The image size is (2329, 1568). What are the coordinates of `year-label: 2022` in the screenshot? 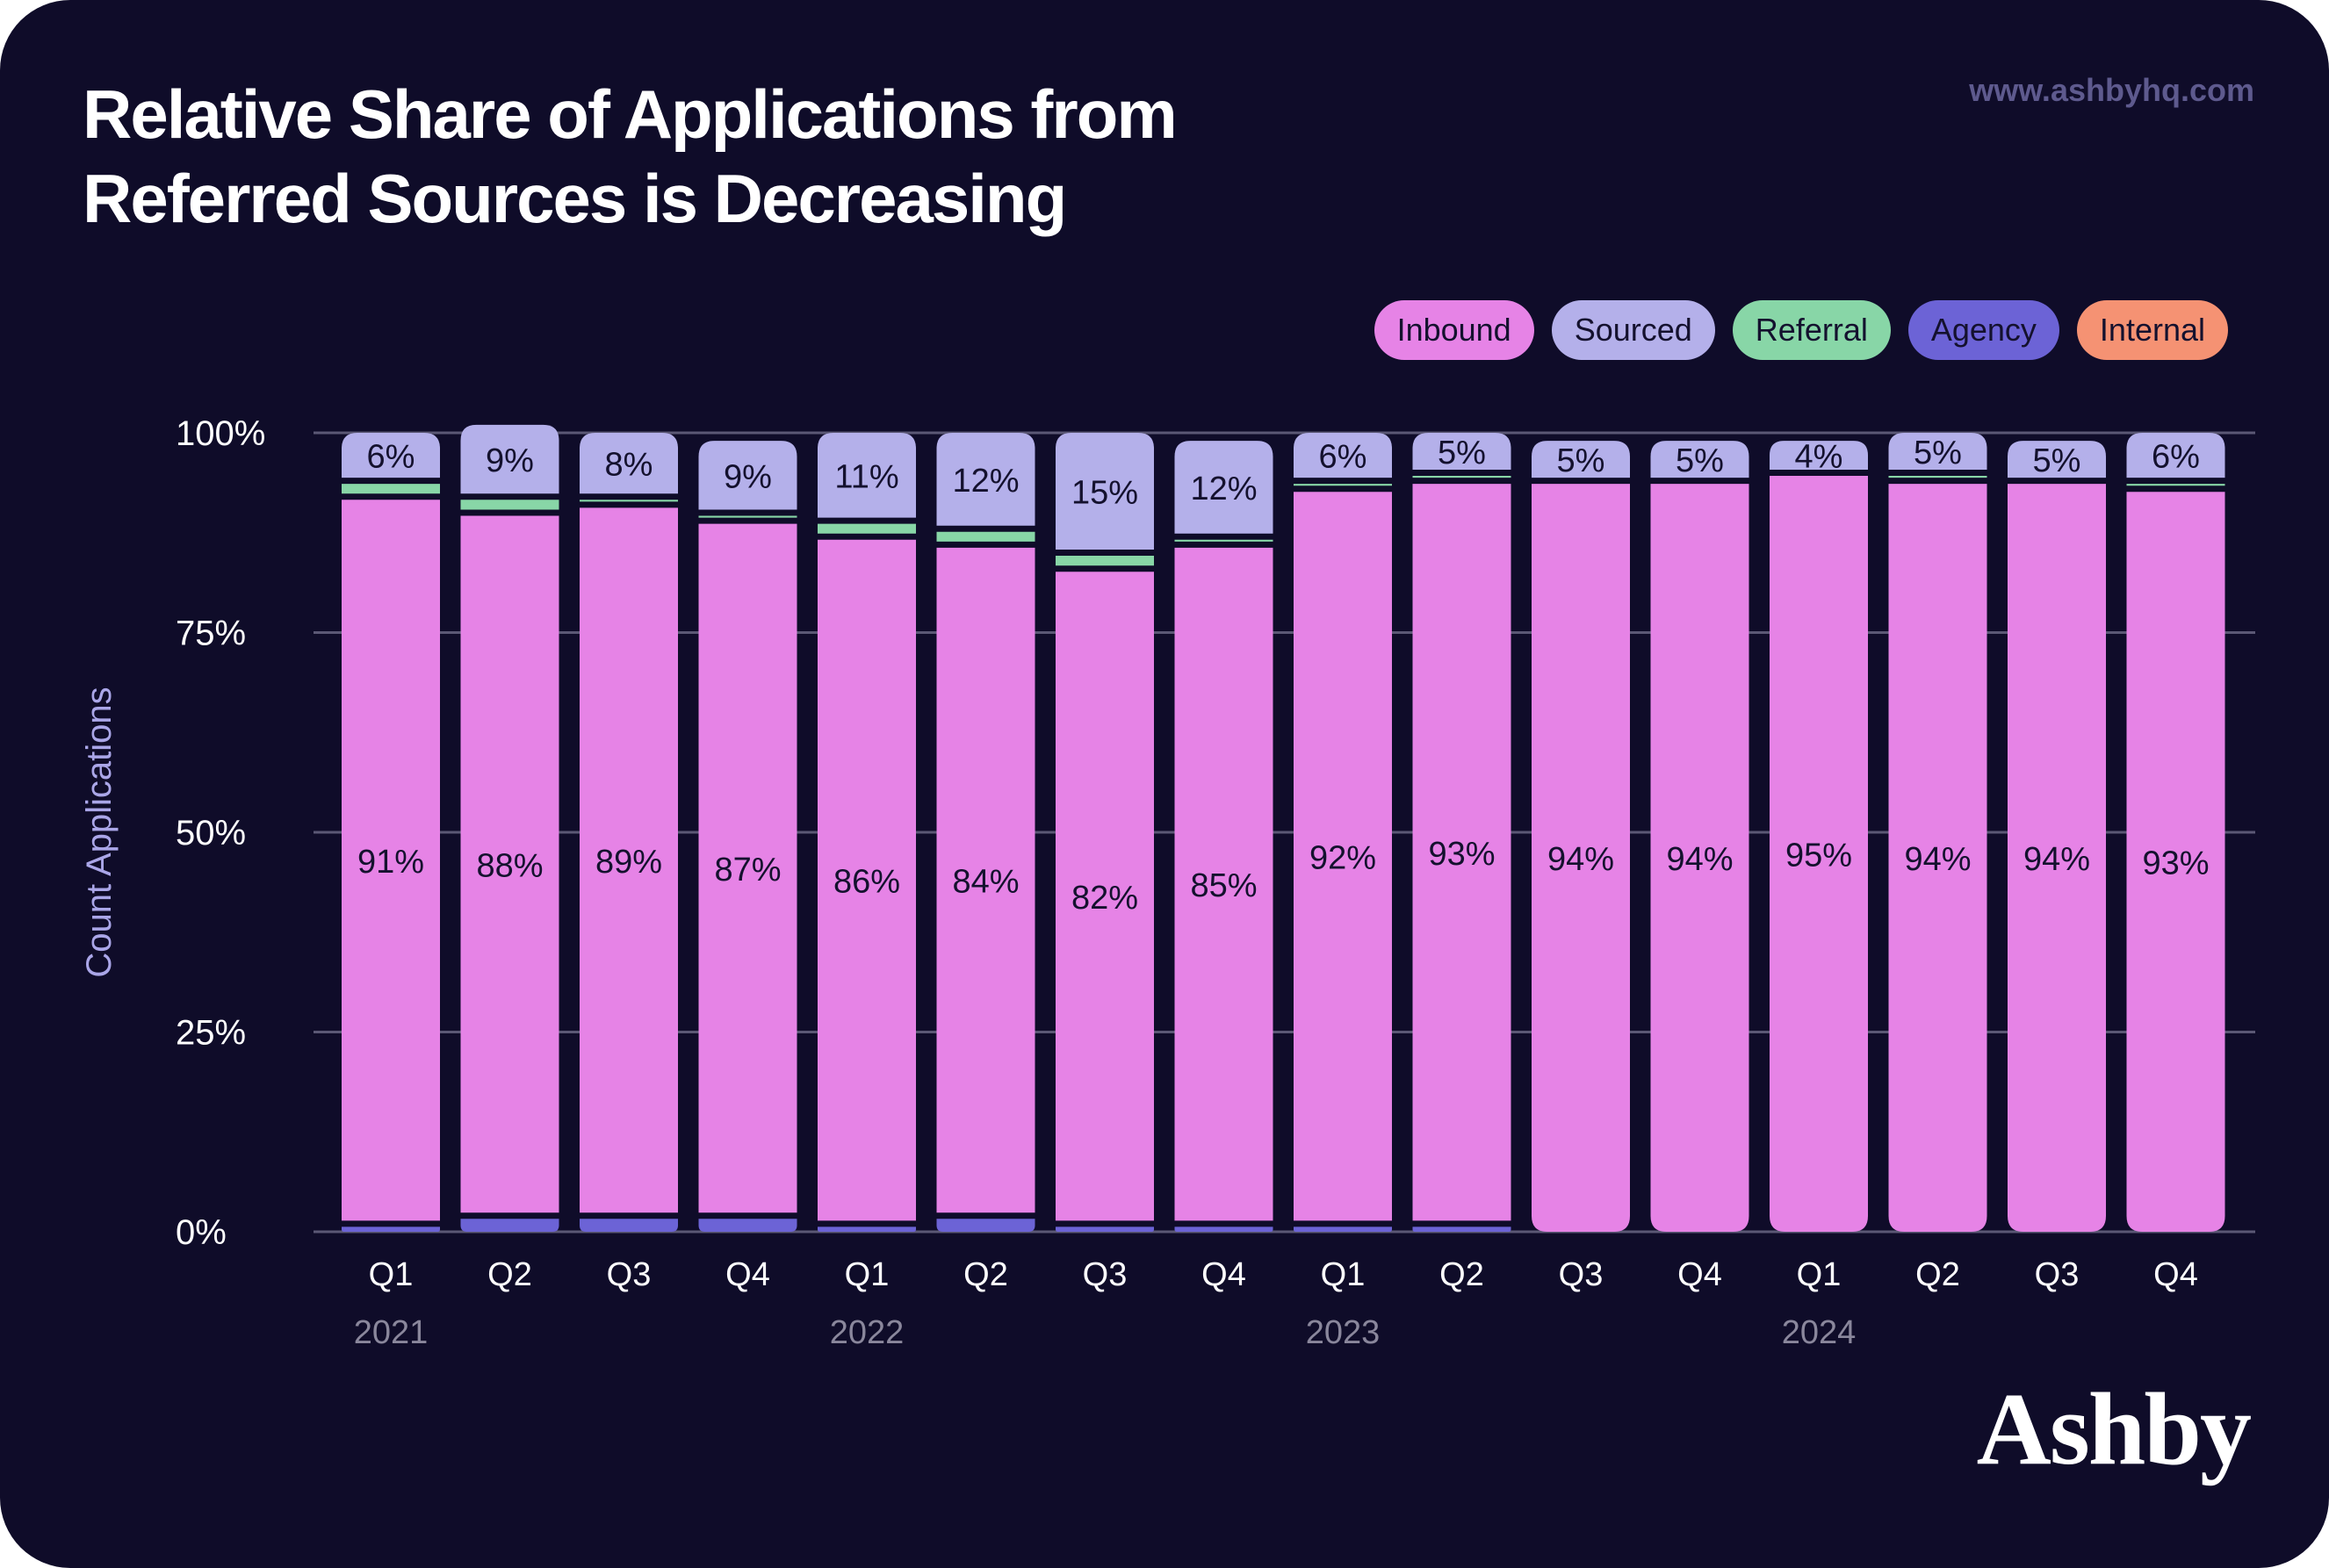 It's located at (867, 1332).